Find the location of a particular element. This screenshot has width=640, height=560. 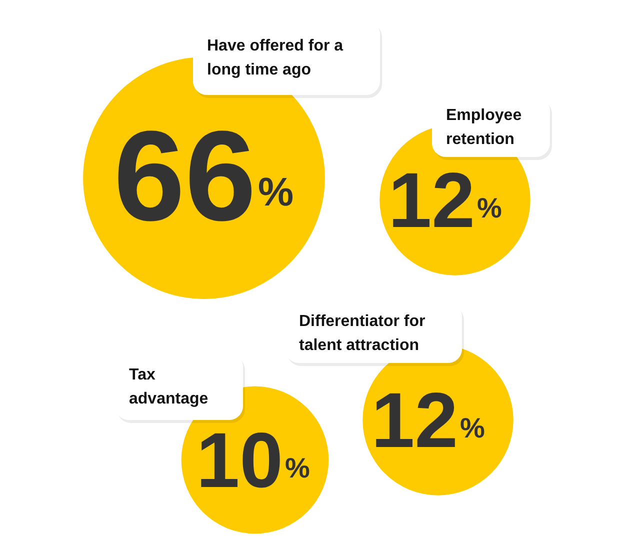

data-label: 66% is located at coordinates (204, 176).